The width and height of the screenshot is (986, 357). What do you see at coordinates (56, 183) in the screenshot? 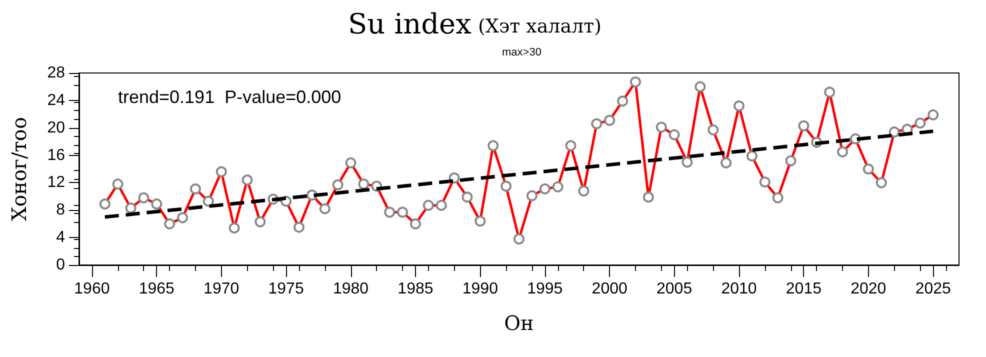
I see `y-tick-label: 12` at bounding box center [56, 183].